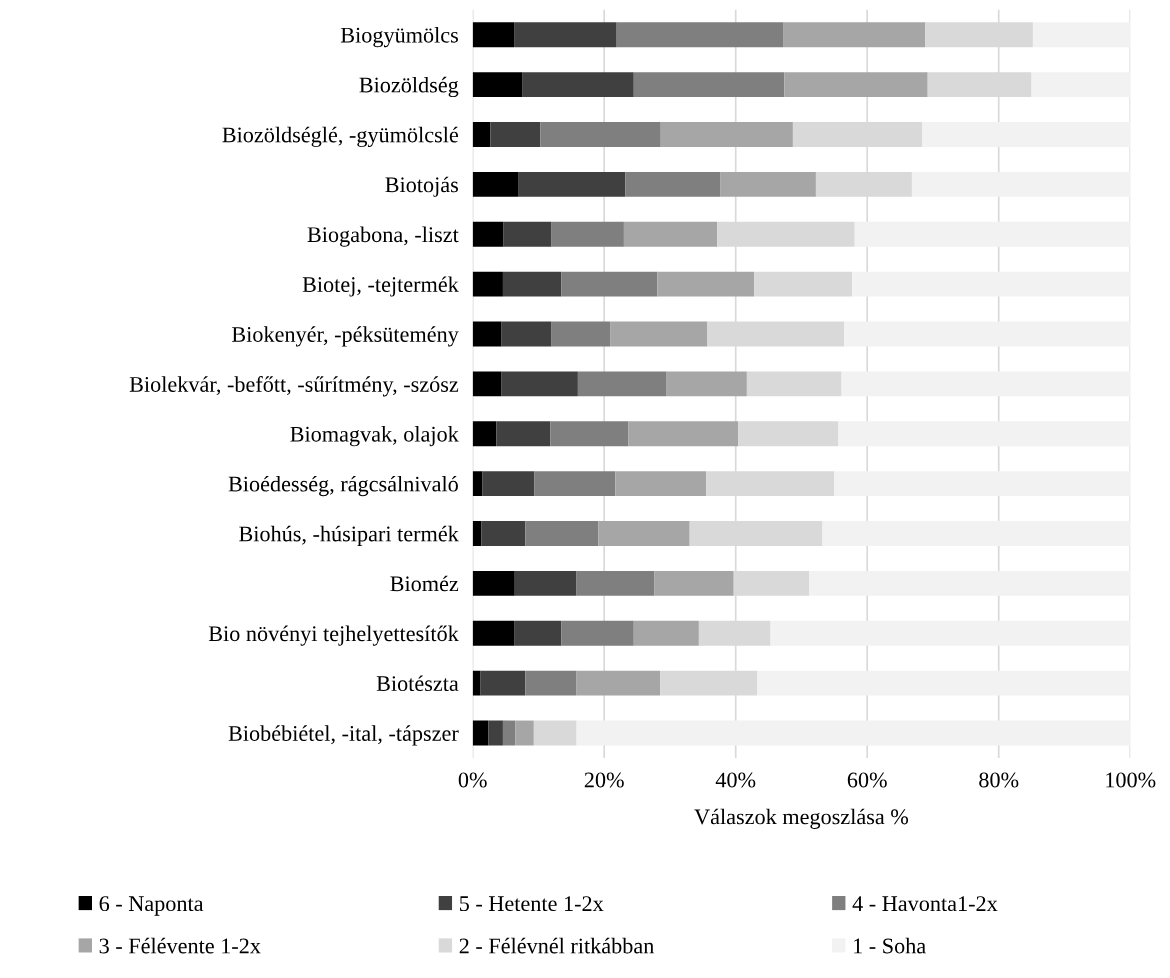 This screenshot has width=1170, height=978. What do you see at coordinates (604, 780) in the screenshot?
I see `x-tick-label: 20%` at bounding box center [604, 780].